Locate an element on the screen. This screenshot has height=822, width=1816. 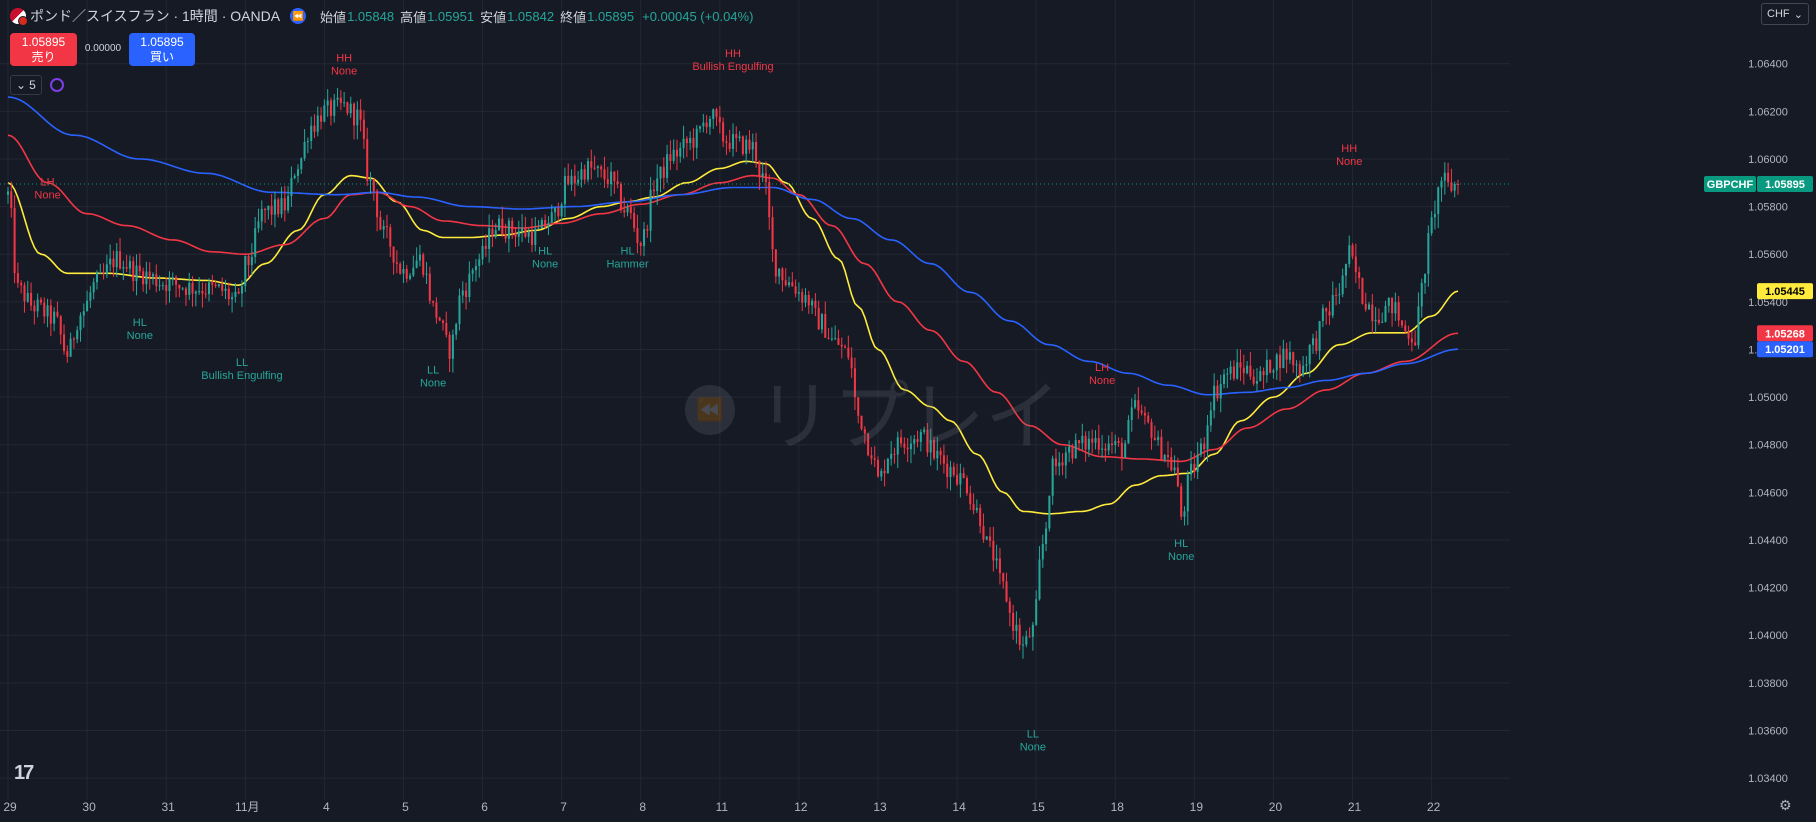
y-tick-label: 1.06200 is located at coordinates (1768, 112).